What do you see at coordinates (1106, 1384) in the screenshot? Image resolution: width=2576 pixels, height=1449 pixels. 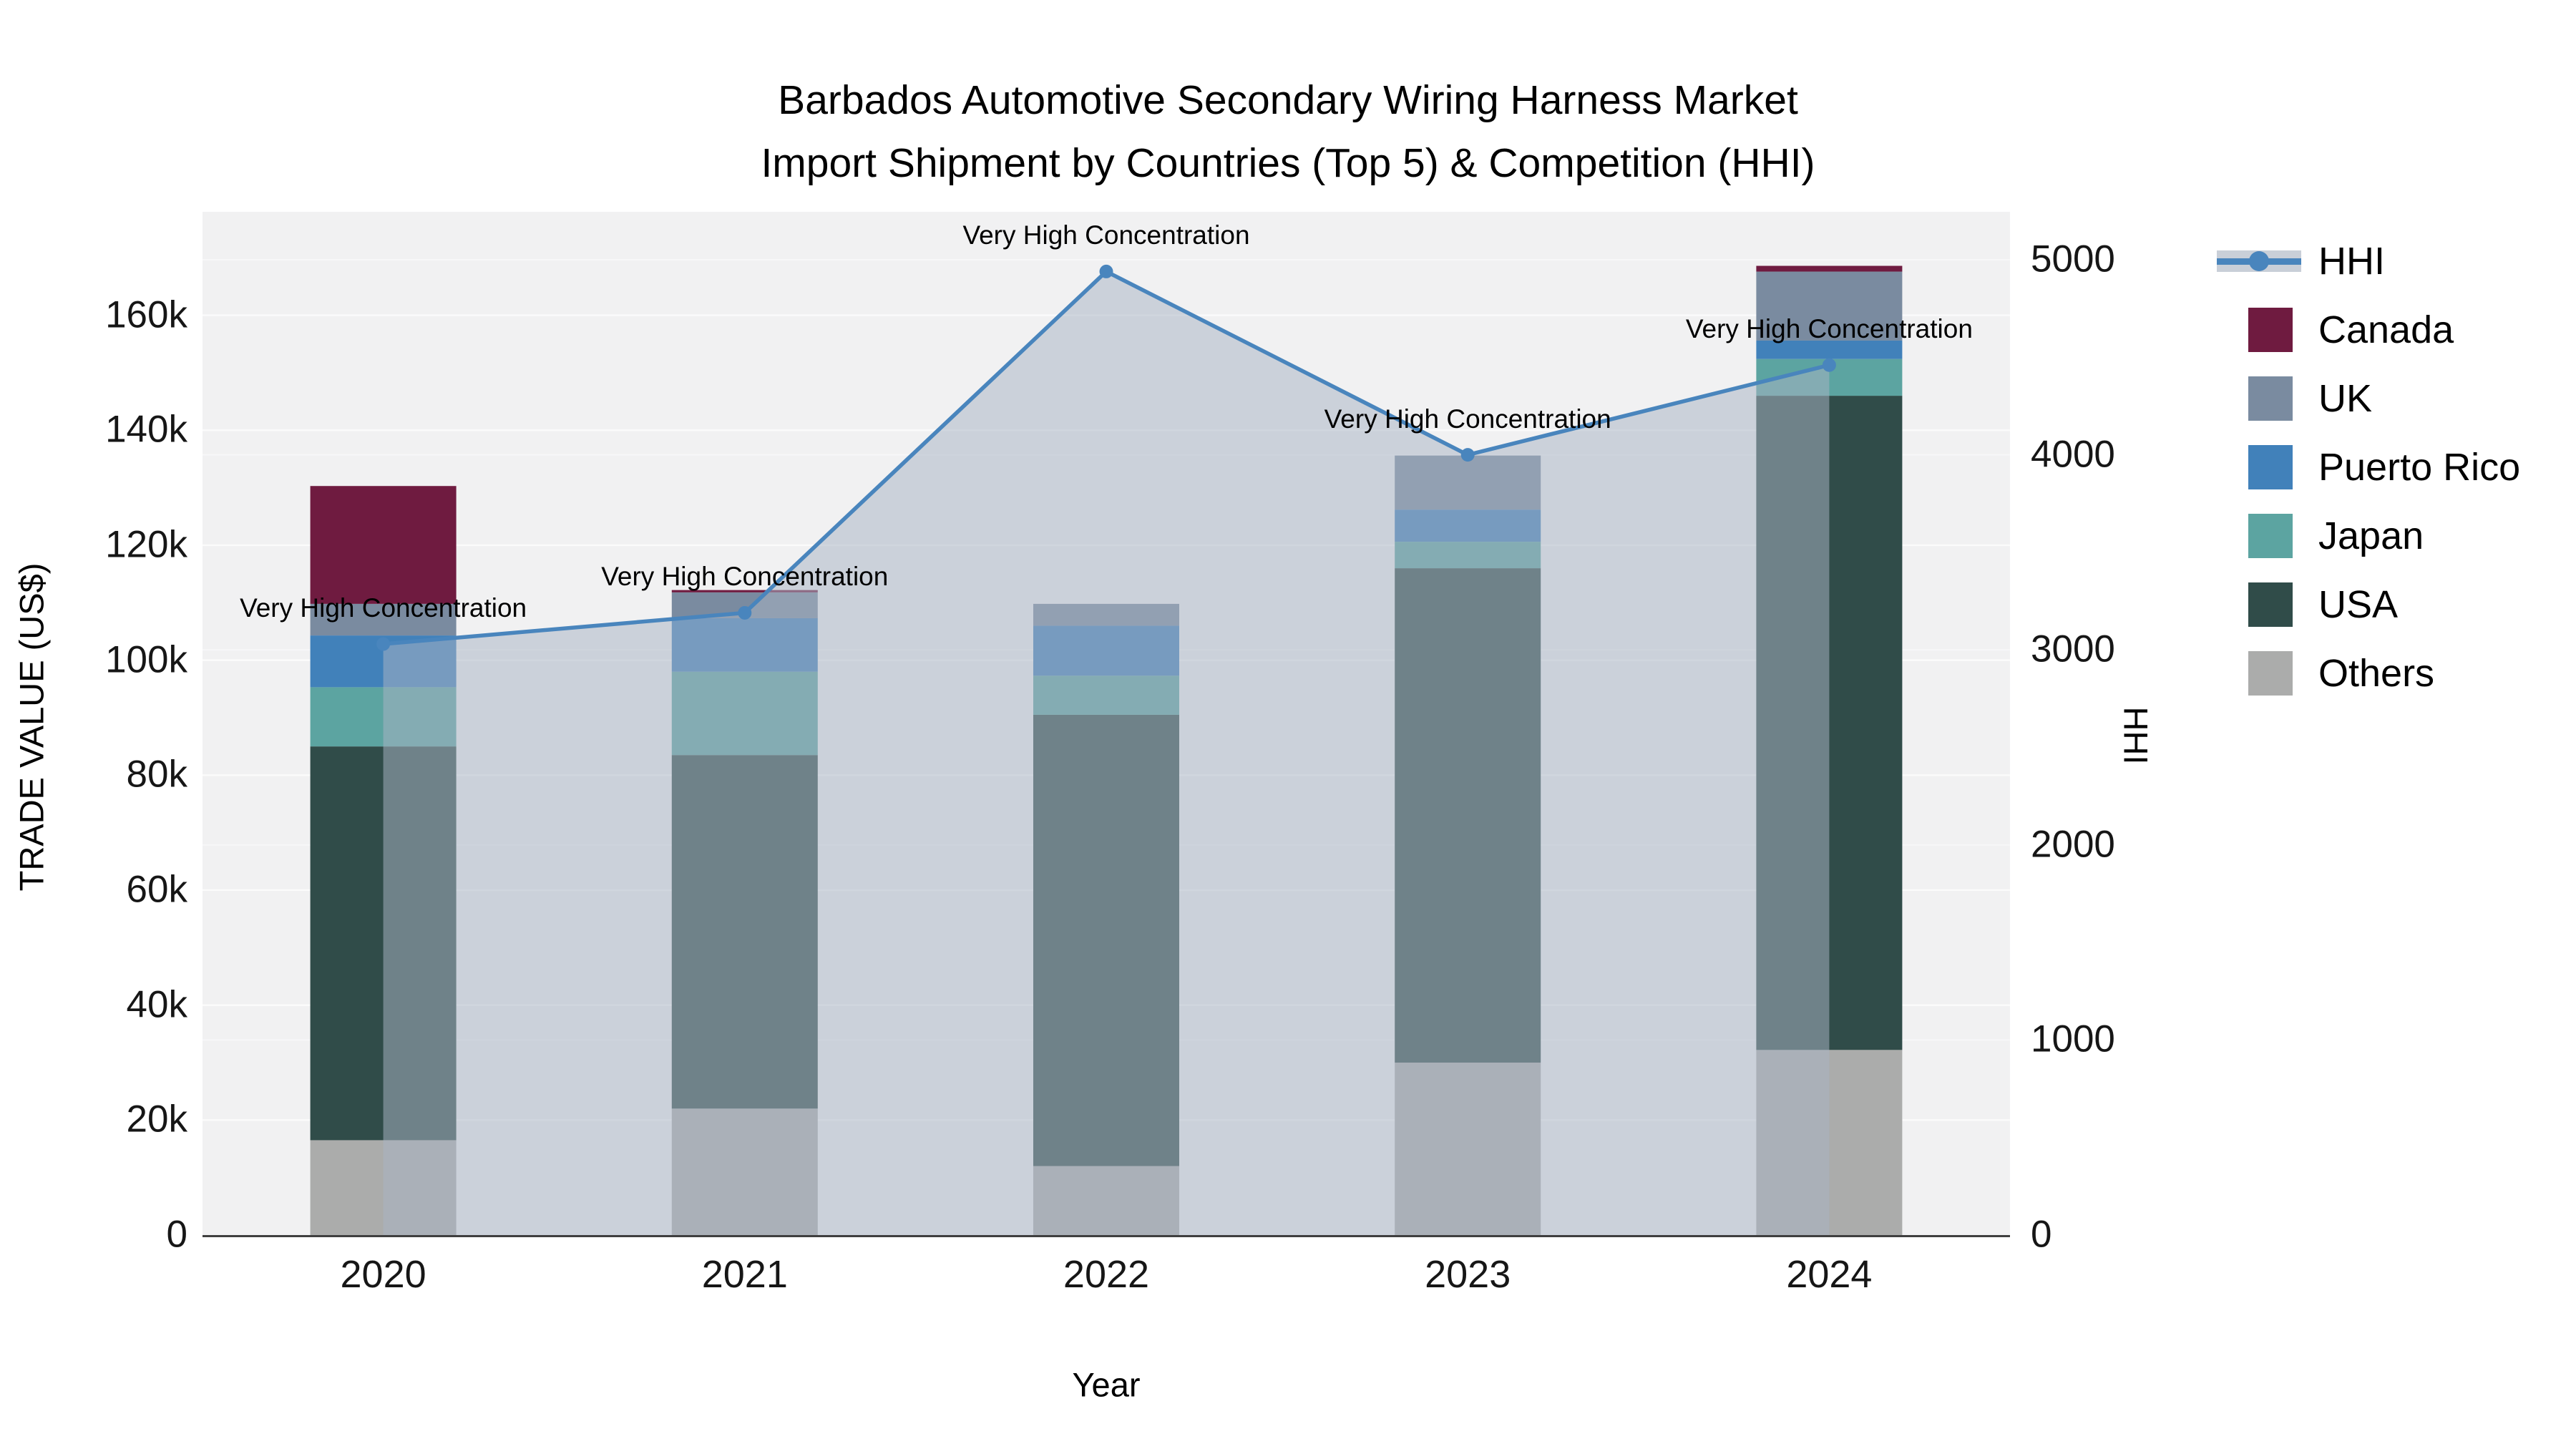 I see `x-axis-title: Year` at bounding box center [1106, 1384].